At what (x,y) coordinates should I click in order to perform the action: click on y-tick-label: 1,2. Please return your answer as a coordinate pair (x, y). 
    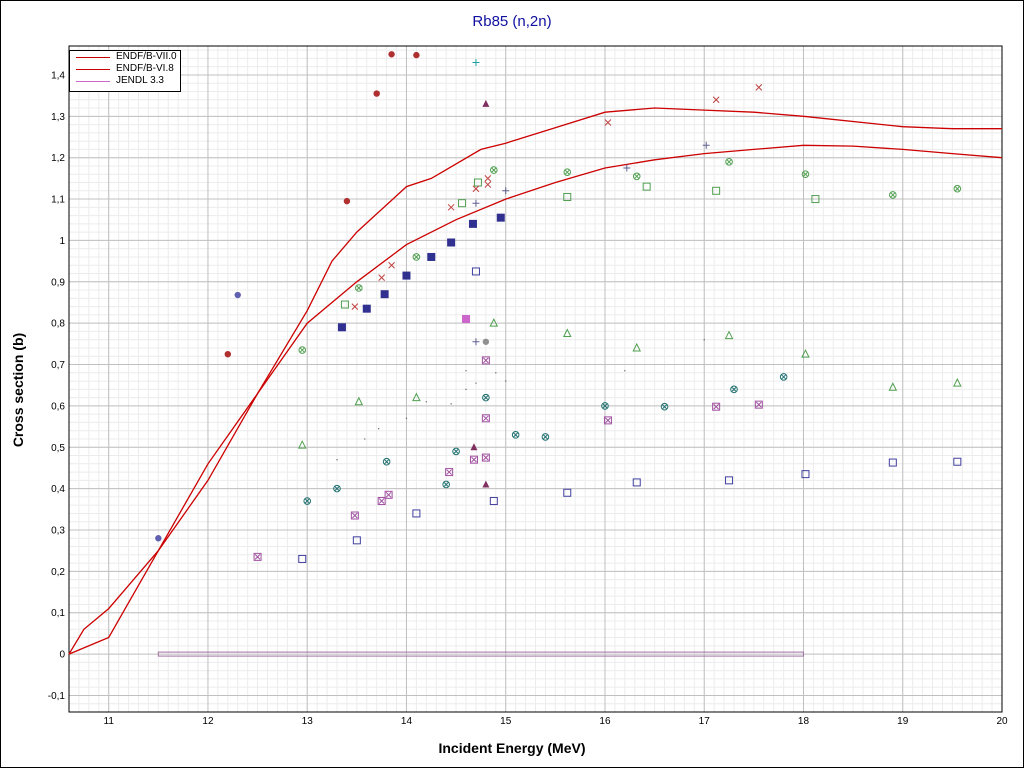
    Looking at the image, I should click on (58, 158).